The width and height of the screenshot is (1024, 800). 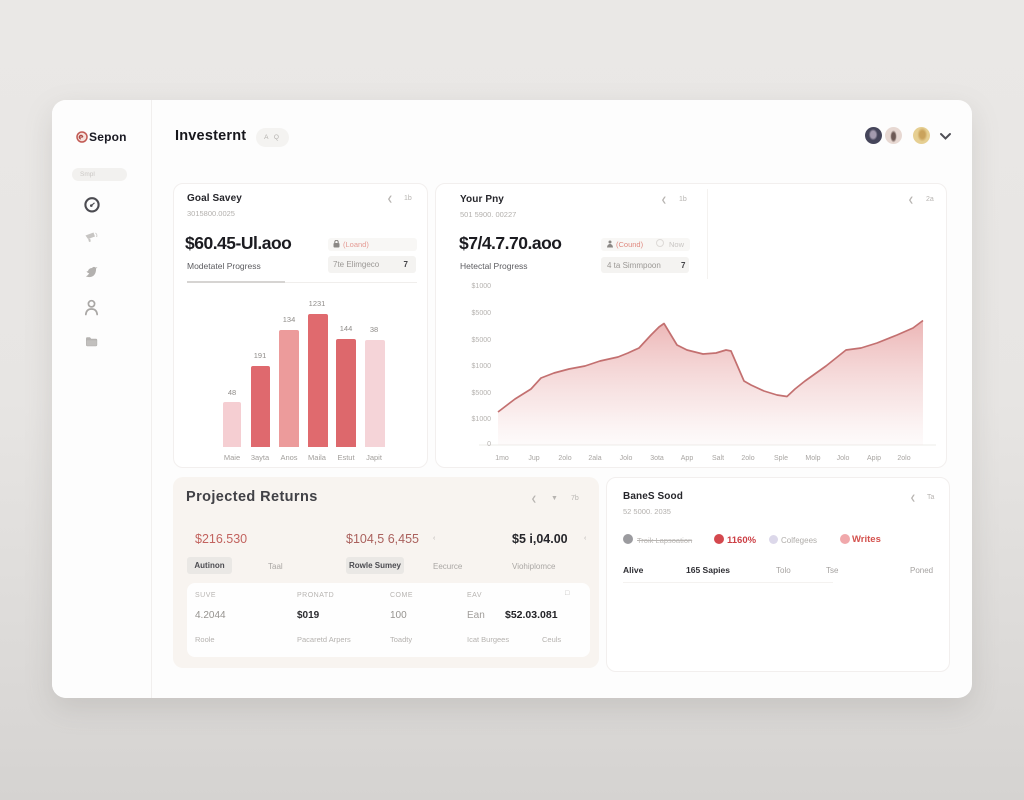 What do you see at coordinates (533, 458) in the screenshot?
I see `svg-text: Jup` at bounding box center [533, 458].